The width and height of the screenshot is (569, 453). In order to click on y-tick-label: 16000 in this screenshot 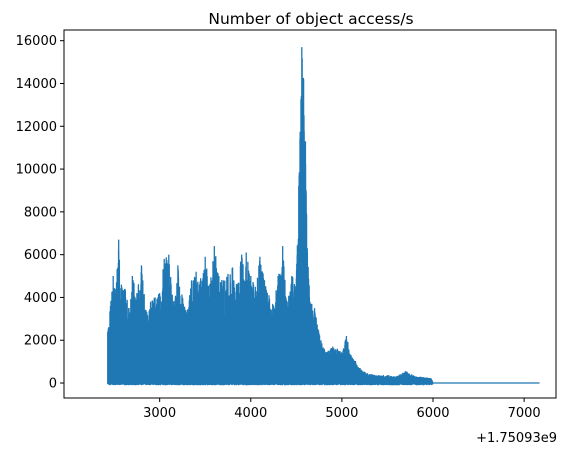, I will do `click(36, 41)`.